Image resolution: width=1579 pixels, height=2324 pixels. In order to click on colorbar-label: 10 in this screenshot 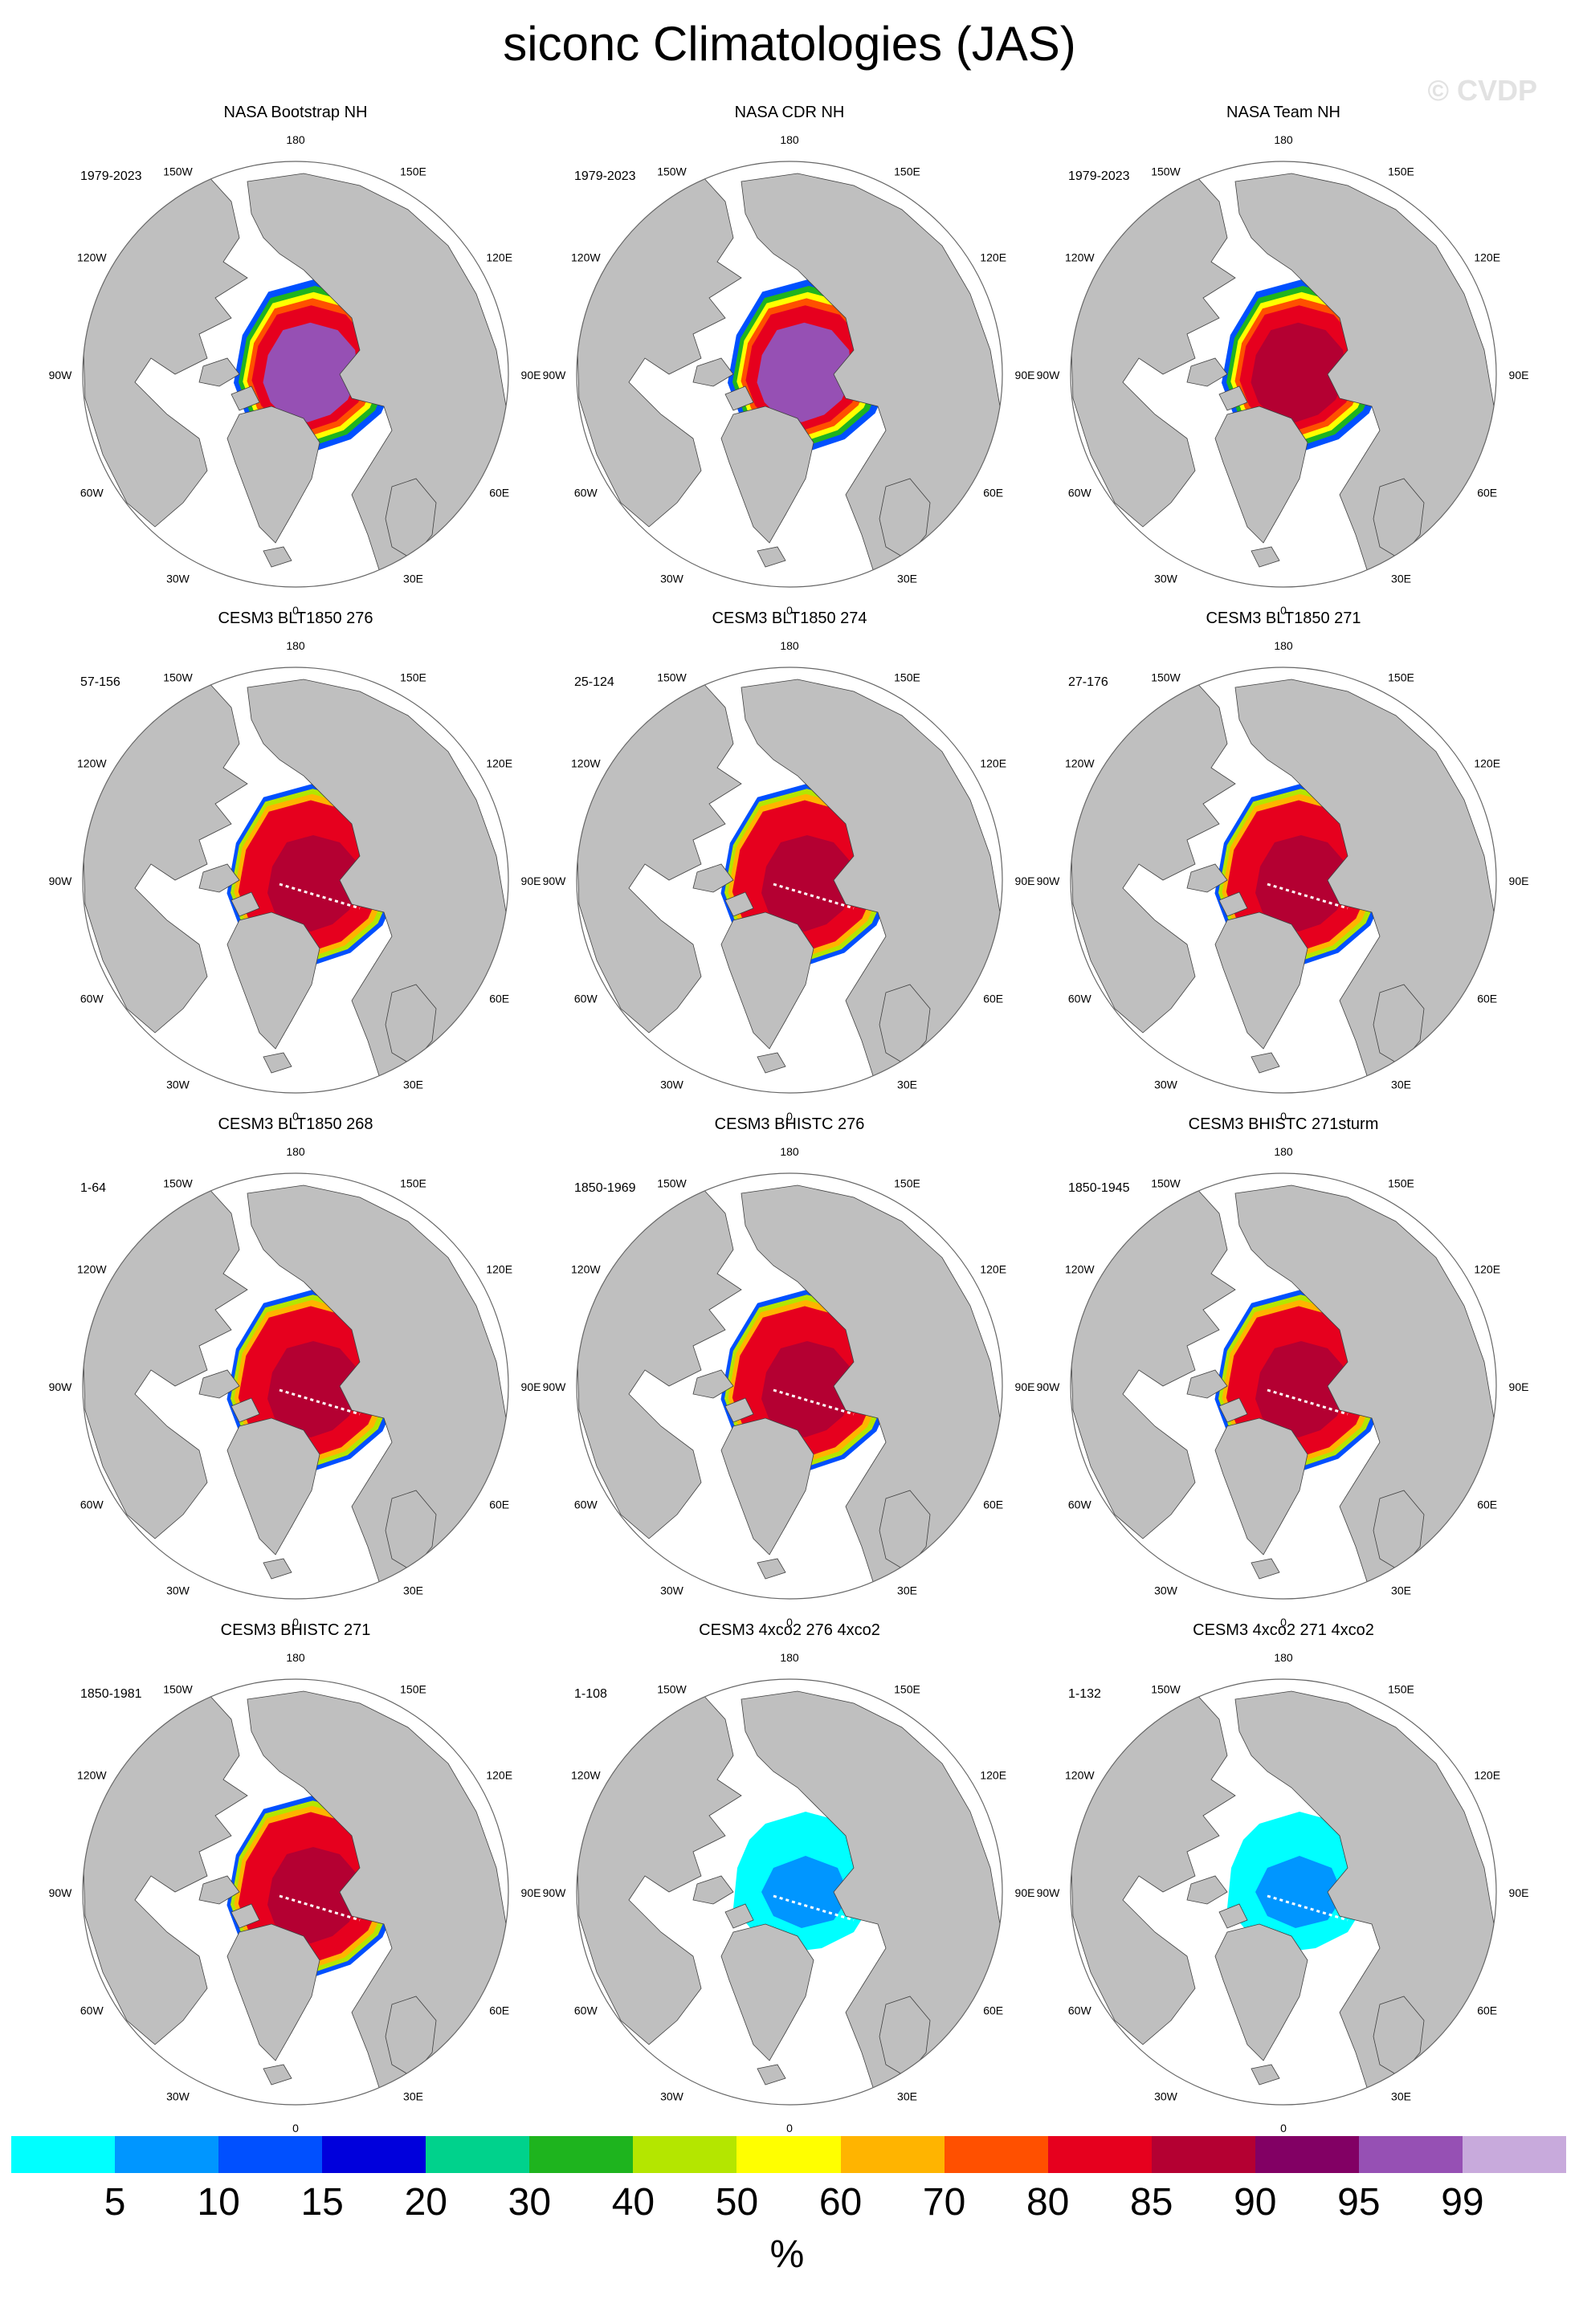, I will do `click(218, 2202)`.